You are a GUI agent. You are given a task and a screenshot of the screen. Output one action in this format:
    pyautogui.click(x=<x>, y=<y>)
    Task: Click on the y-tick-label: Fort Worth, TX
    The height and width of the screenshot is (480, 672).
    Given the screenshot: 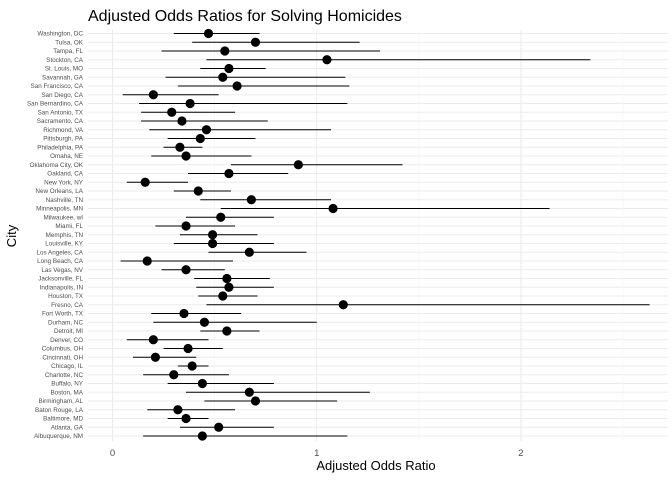 What is the action you would take?
    pyautogui.click(x=63, y=314)
    